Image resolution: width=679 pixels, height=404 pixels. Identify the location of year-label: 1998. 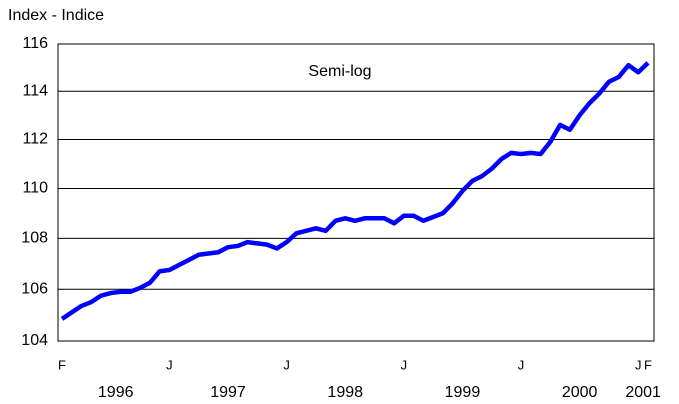
(345, 392).